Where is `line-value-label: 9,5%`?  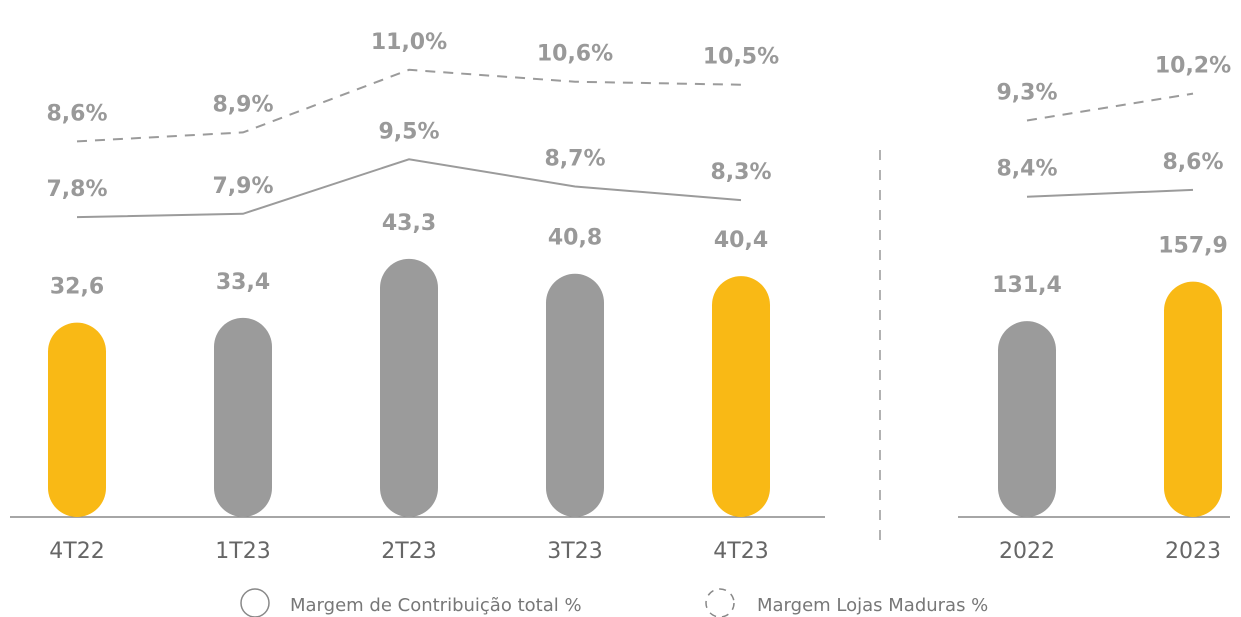
line-value-label: 9,5% is located at coordinates (408, 131).